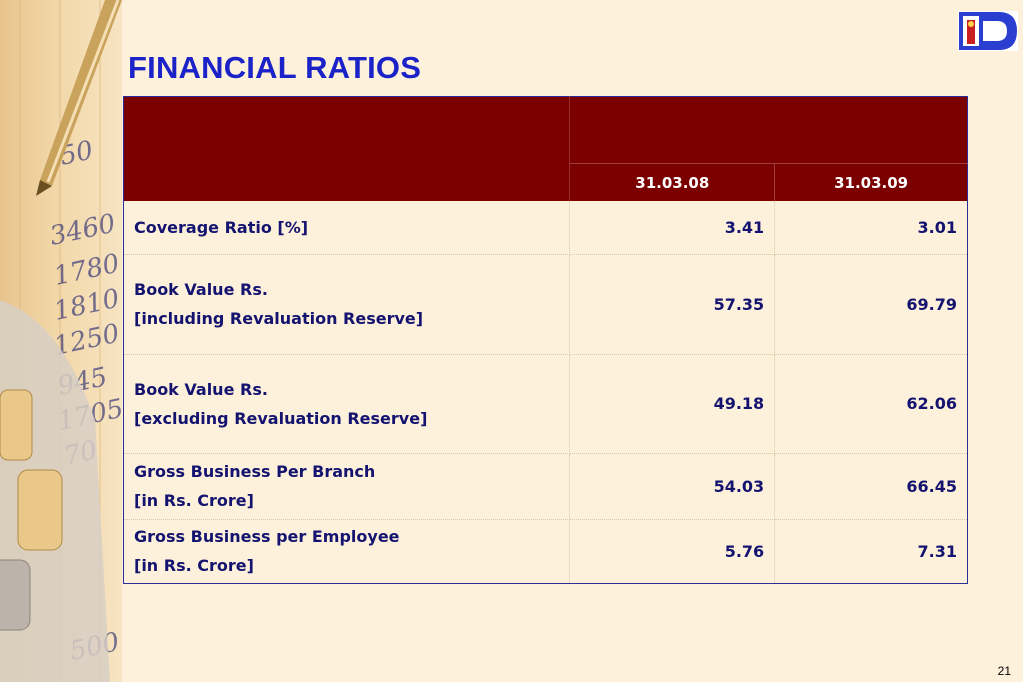 Image resolution: width=1023 pixels, height=682 pixels. I want to click on slide-title: FINANCIAL RATIOS, so click(275, 67).